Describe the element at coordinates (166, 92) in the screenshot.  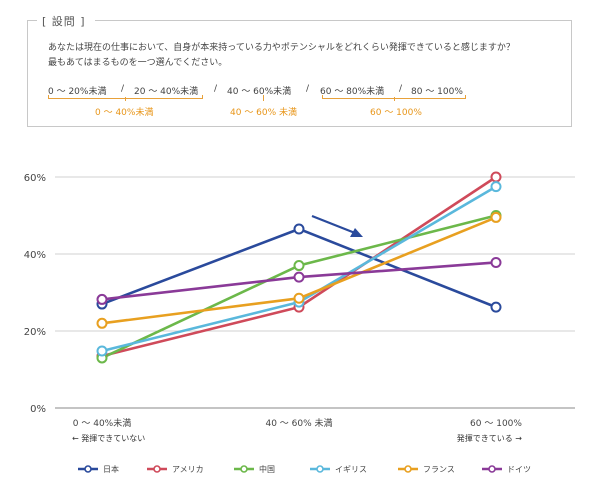
I see `option-20-40: 20 〜 40%未満` at that location.